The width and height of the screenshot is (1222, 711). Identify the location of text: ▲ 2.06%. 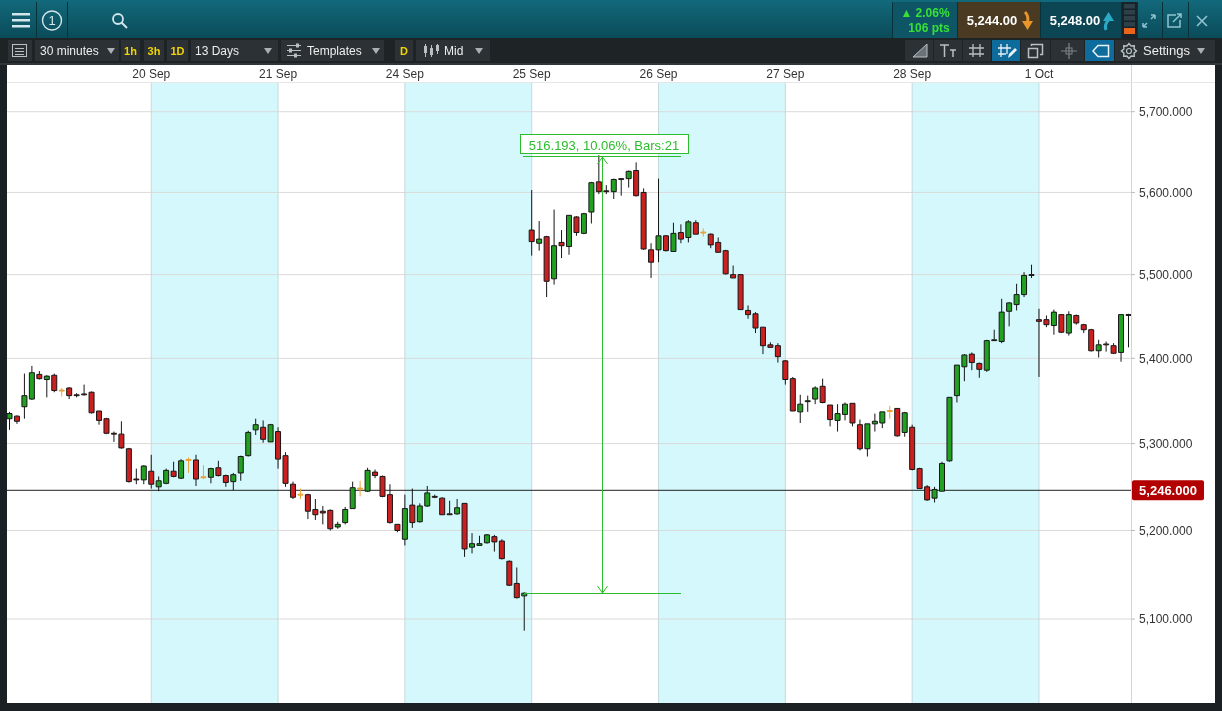
(925, 13).